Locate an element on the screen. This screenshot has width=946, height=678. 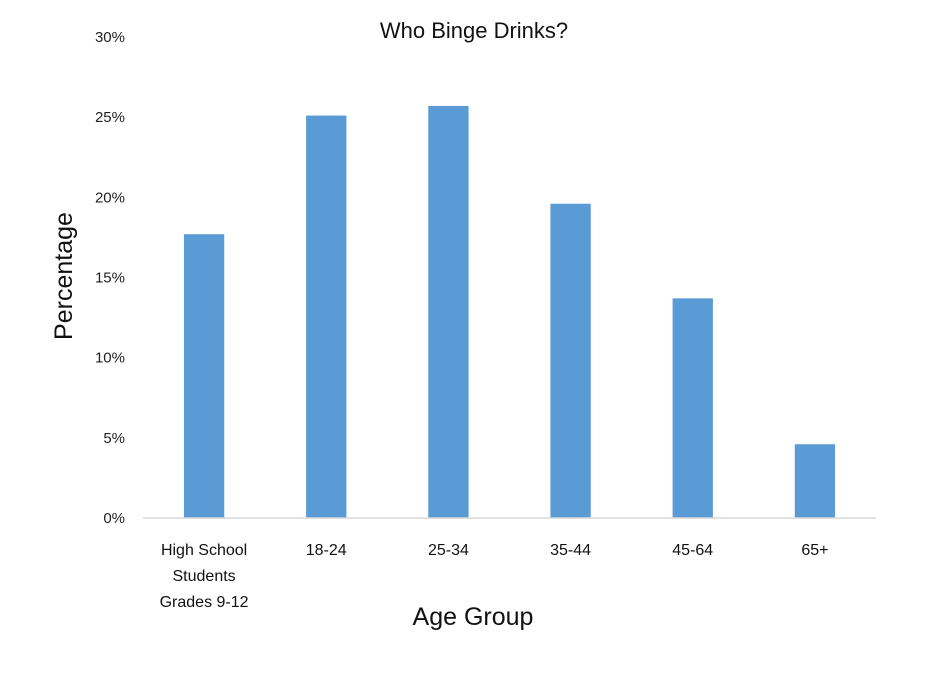
x-tick-label: 35-44 is located at coordinates (570, 550).